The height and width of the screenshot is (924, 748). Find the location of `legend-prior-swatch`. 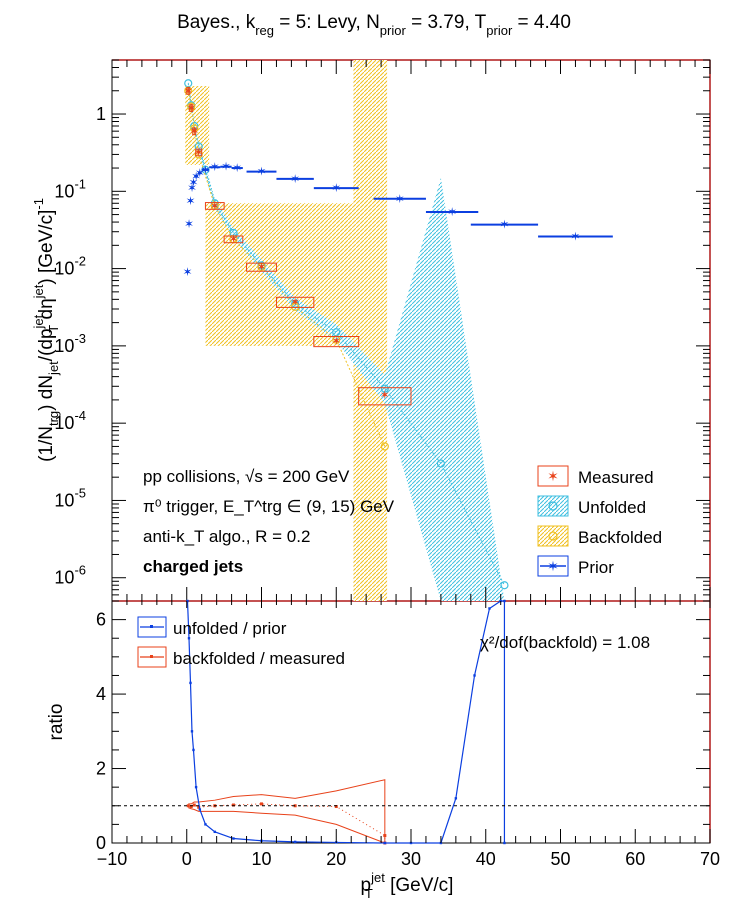

legend-prior-swatch is located at coordinates (553, 566).